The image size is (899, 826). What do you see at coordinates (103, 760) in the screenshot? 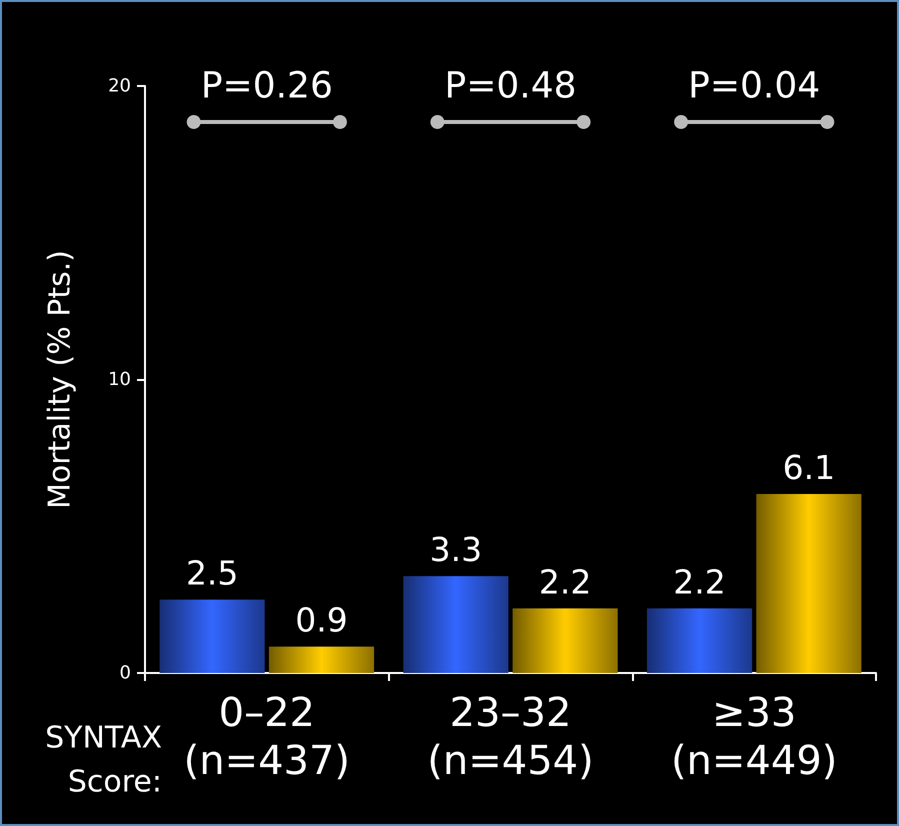
I see `x-axis-title: SYNTAX Score:` at bounding box center [103, 760].